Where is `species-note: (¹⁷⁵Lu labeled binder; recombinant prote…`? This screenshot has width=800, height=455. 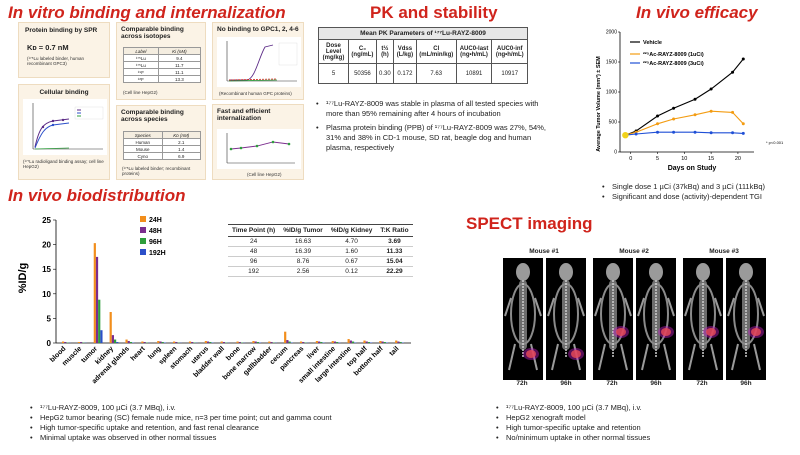 species-note: (¹⁷⁵Lu labeled binder; recombinant prote… is located at coordinates (156, 171).